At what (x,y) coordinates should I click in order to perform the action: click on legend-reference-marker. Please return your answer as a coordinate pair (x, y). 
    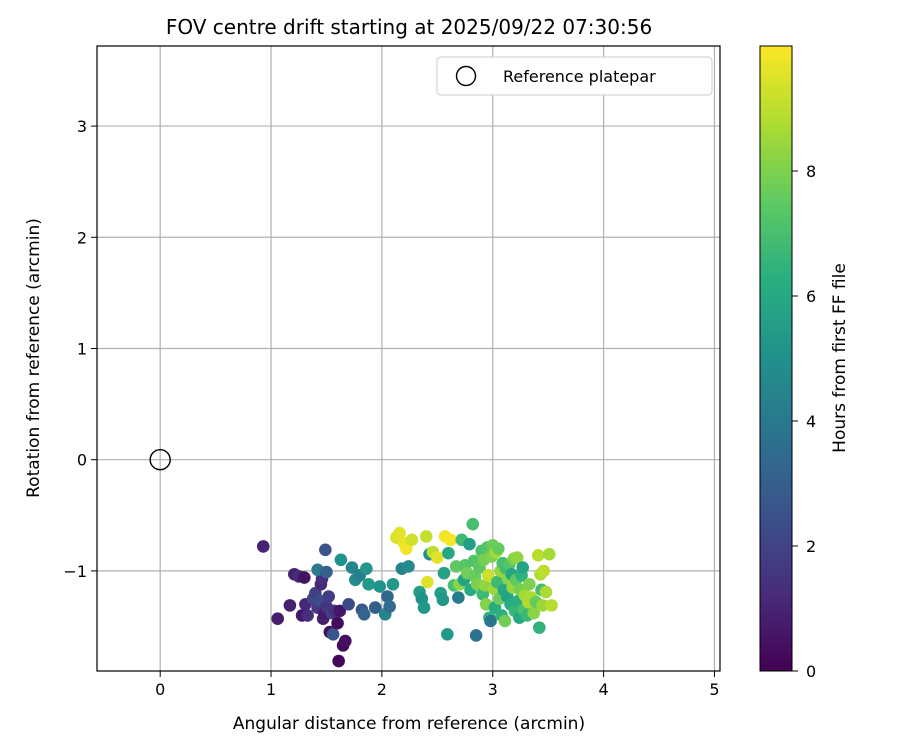
    Looking at the image, I should click on (466, 76).